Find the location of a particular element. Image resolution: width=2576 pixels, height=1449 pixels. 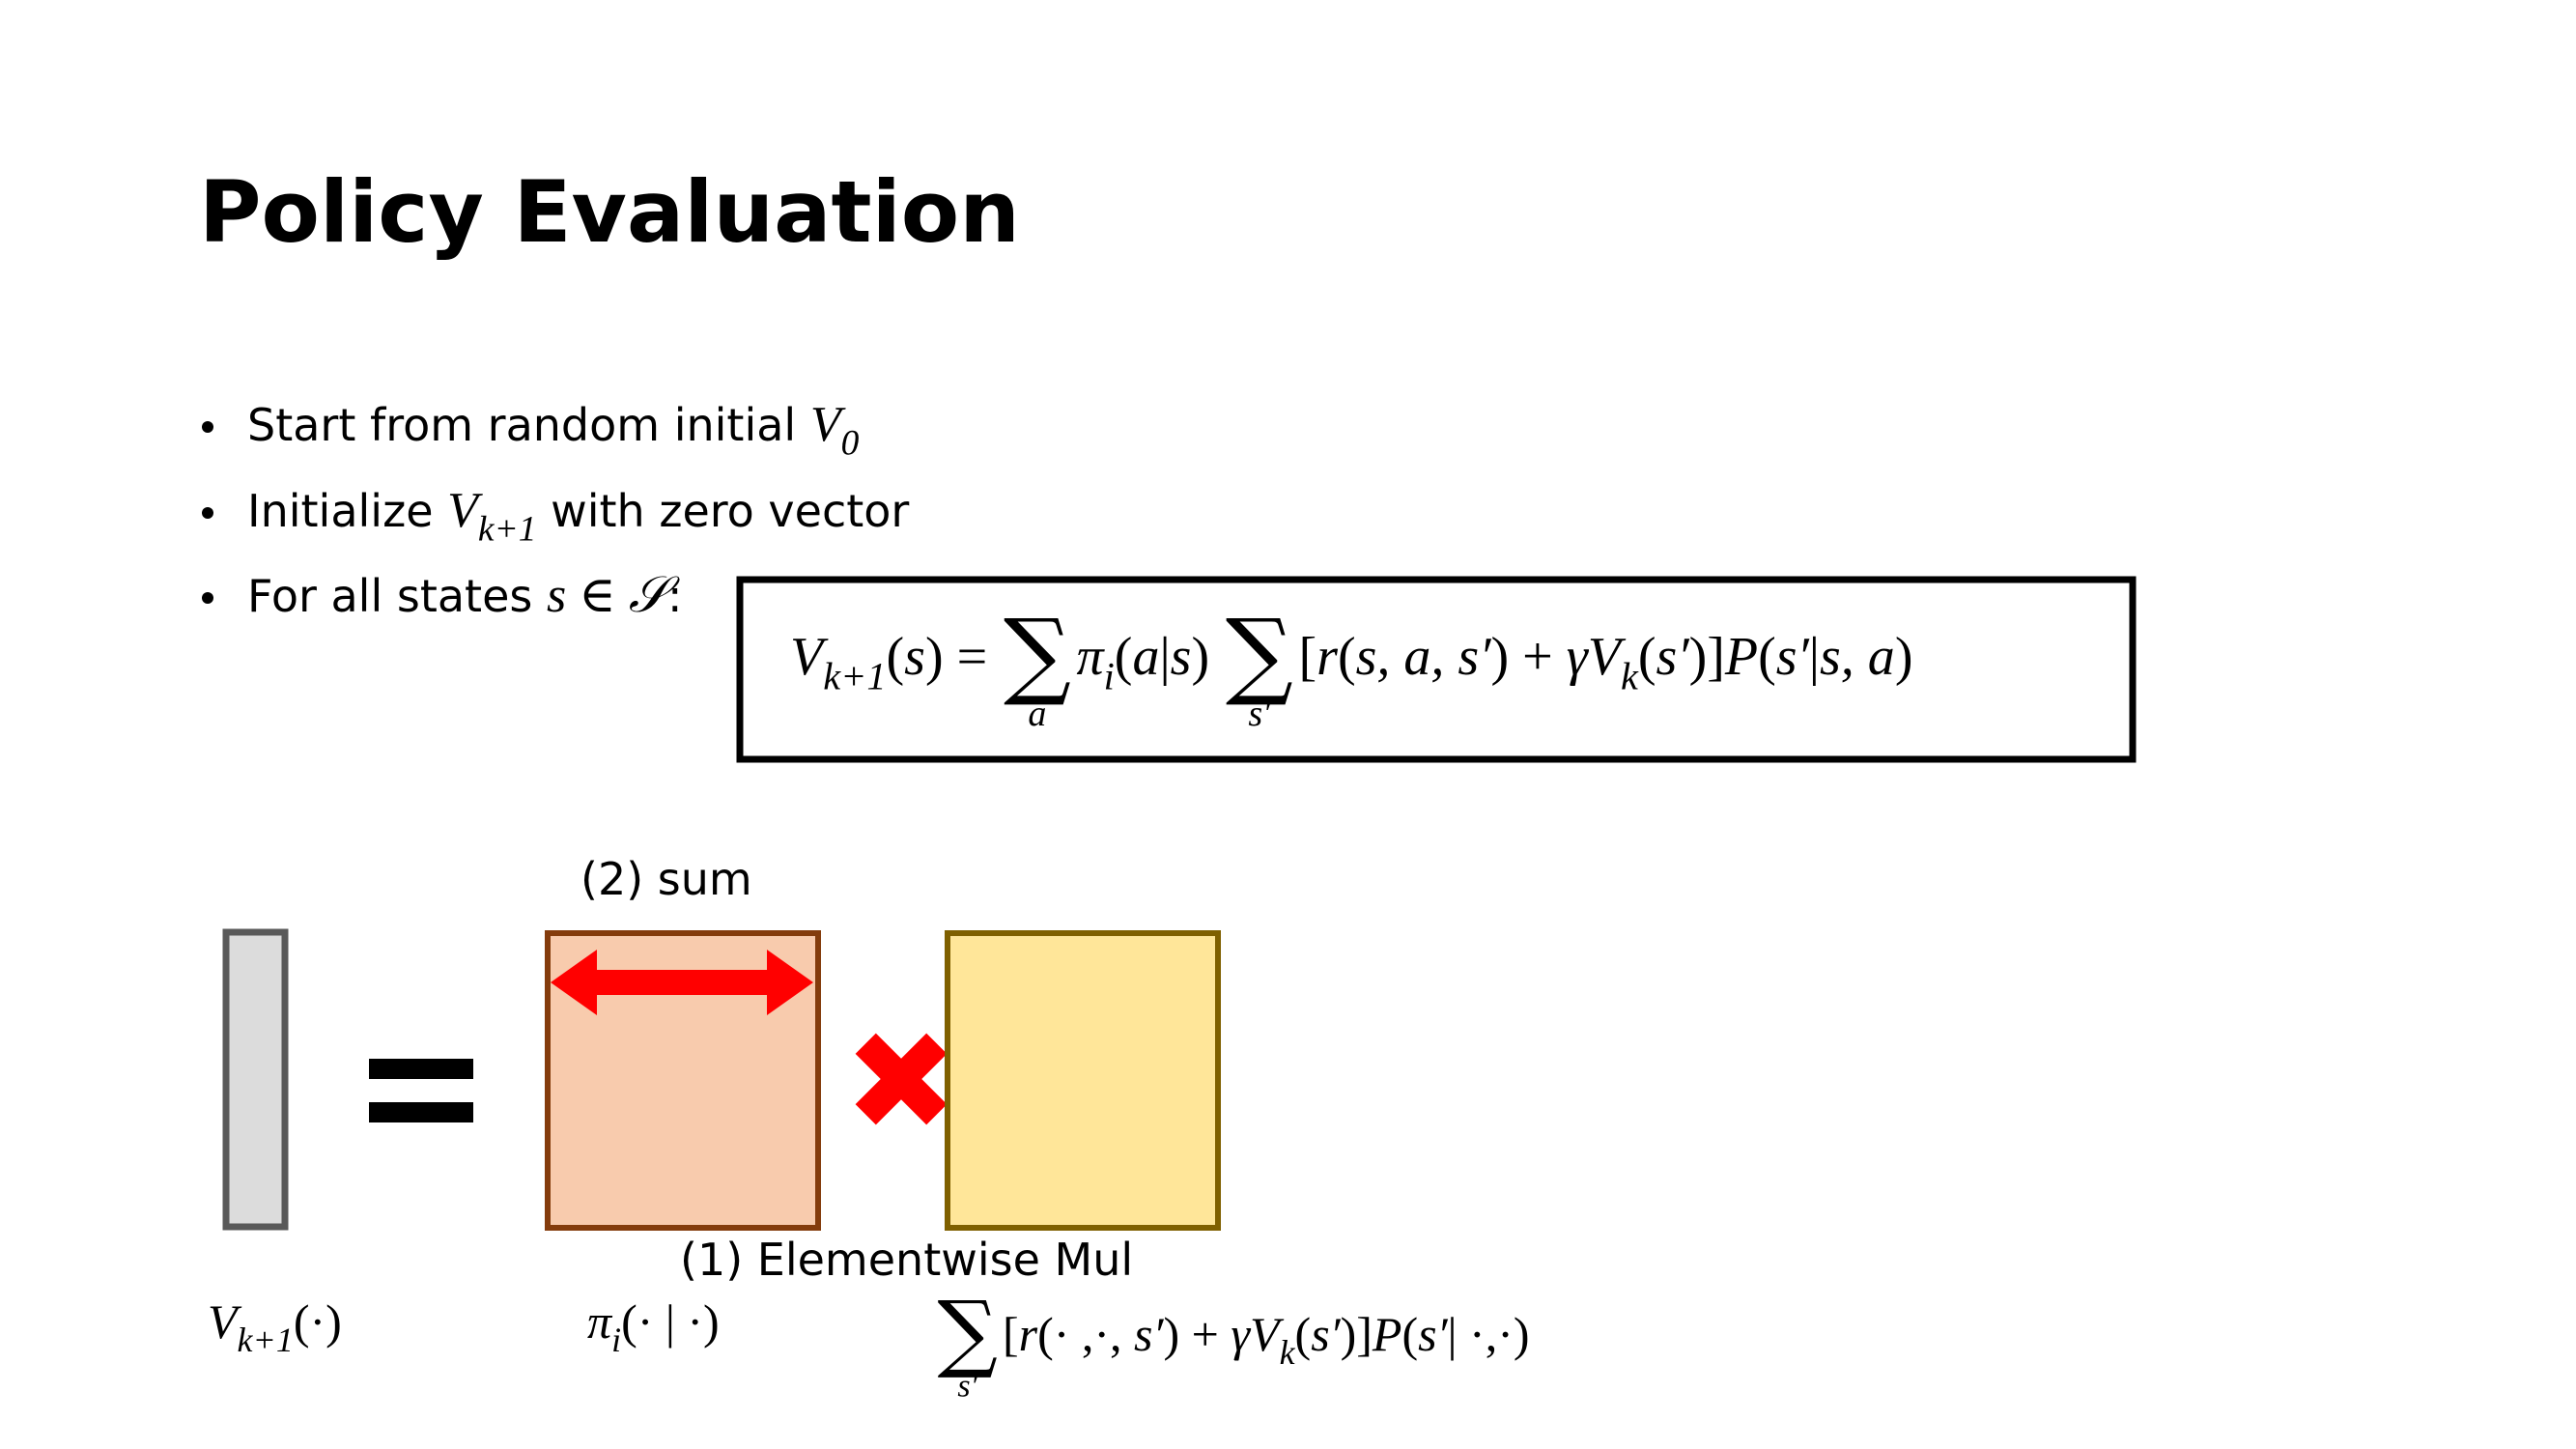

math-roman: ) = is located at coordinates (963, 657).